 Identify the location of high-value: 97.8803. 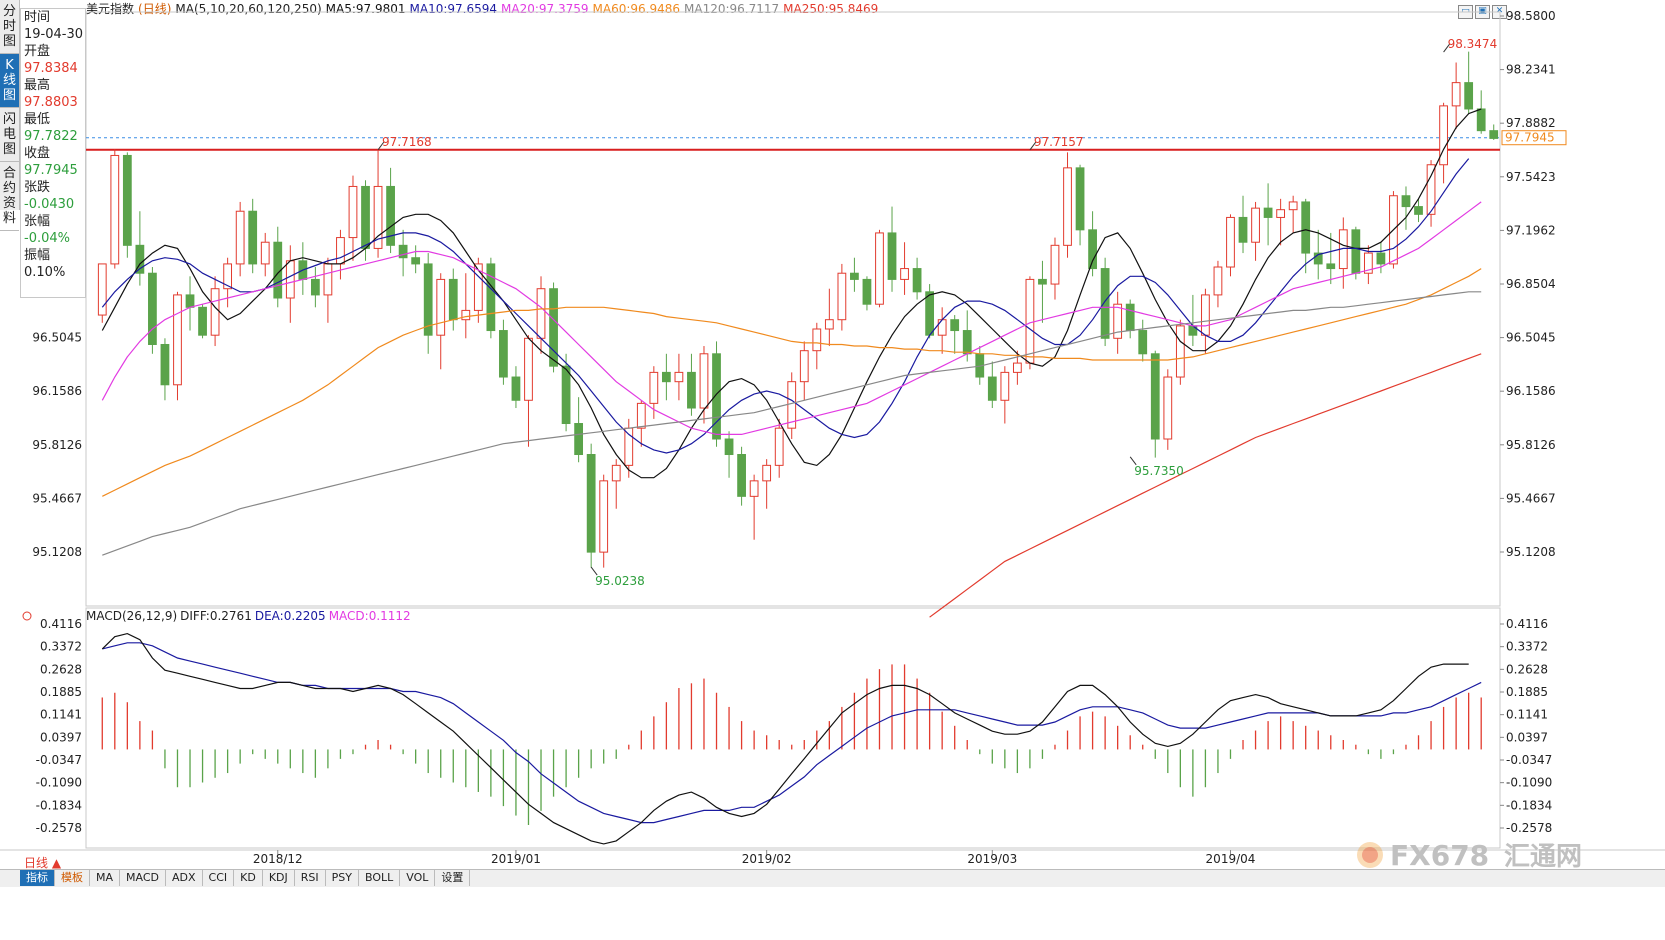
(51, 102).